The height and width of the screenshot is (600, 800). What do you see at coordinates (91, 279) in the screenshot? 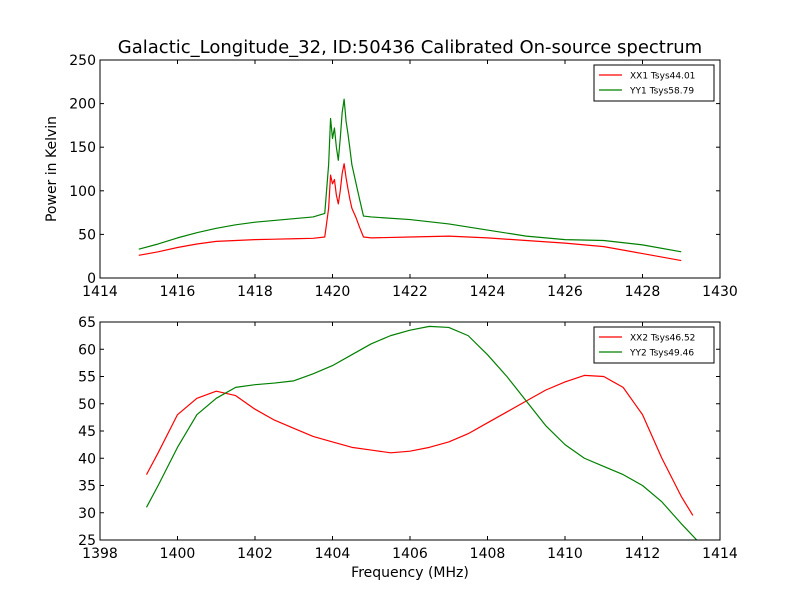
I see `y-tick-label: 0` at bounding box center [91, 279].